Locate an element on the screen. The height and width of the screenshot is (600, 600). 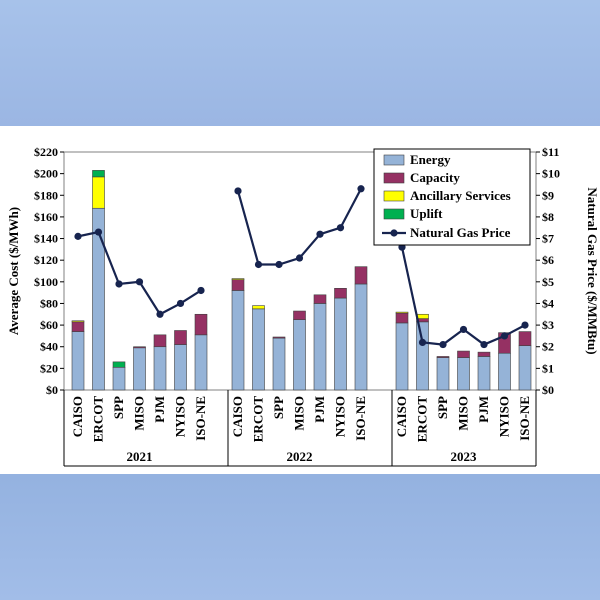
legend-swatch-ancillary-services is located at coordinates (394, 196).